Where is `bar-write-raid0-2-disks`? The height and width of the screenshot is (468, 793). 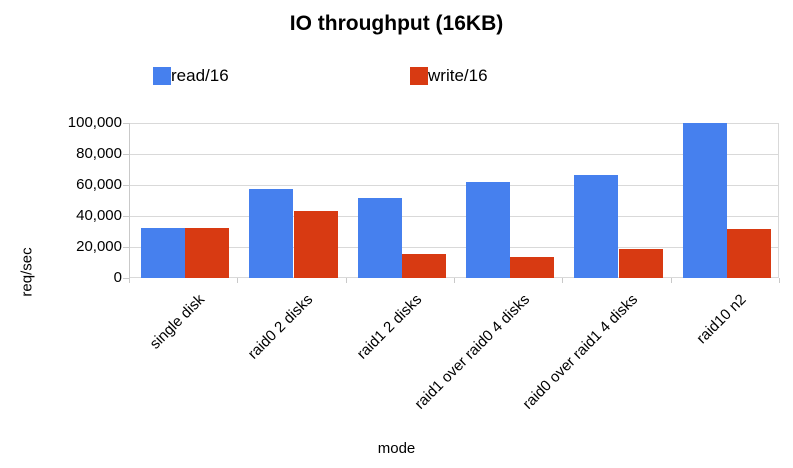 bar-write-raid0-2-disks is located at coordinates (316, 244).